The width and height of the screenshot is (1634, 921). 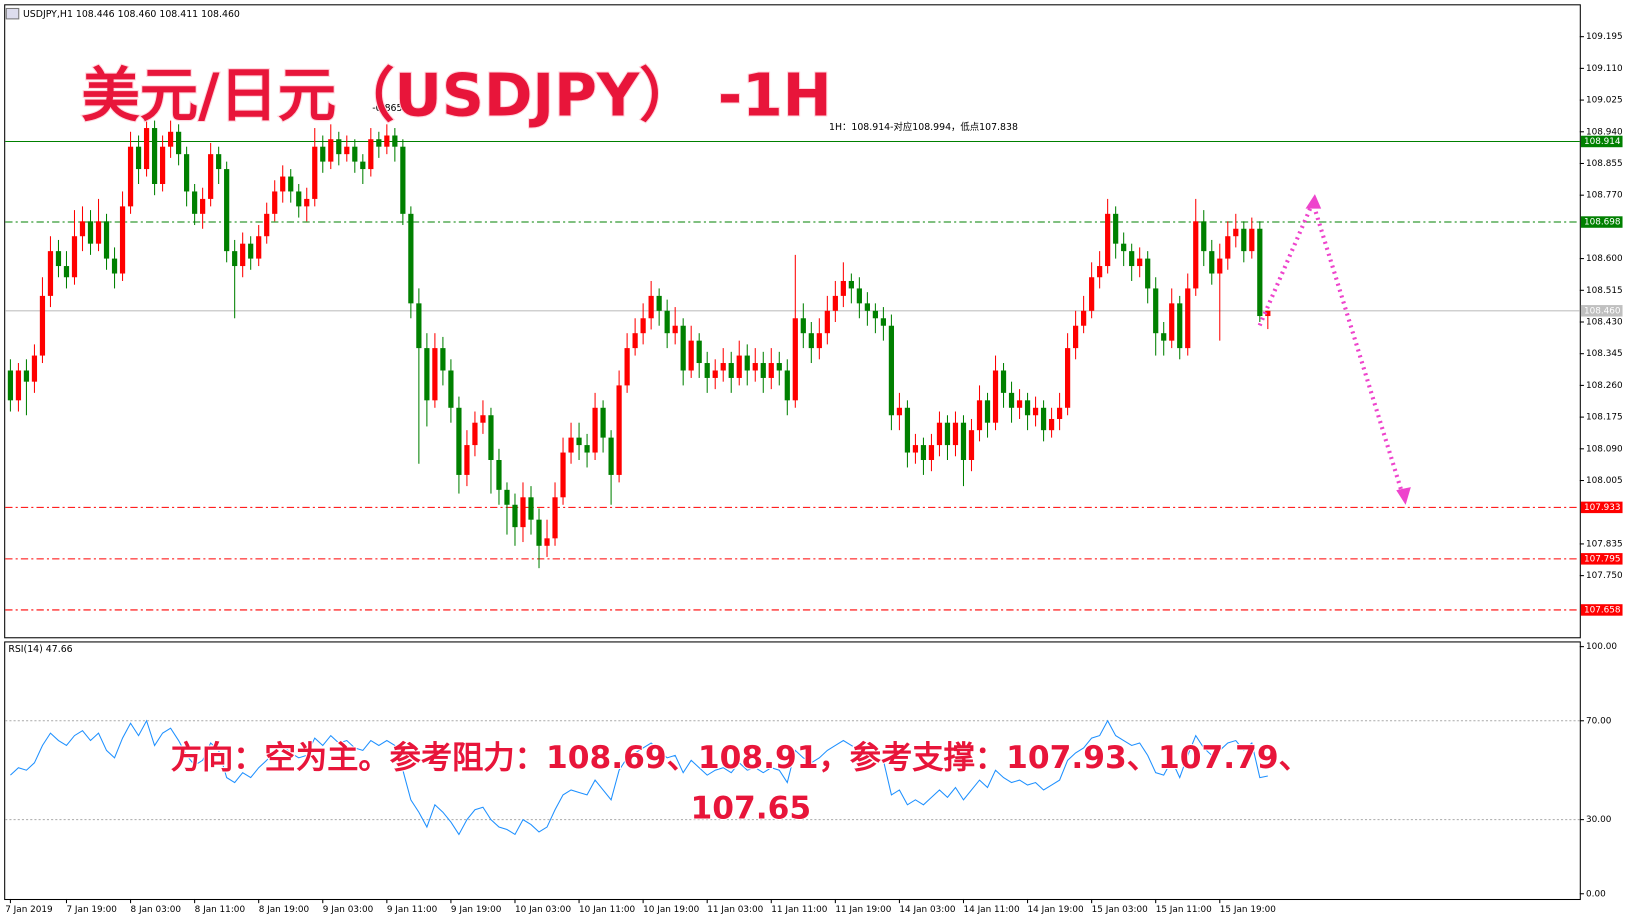 What do you see at coordinates (1604, 101) in the screenshot?
I see `y-tick-label: 109.025` at bounding box center [1604, 101].